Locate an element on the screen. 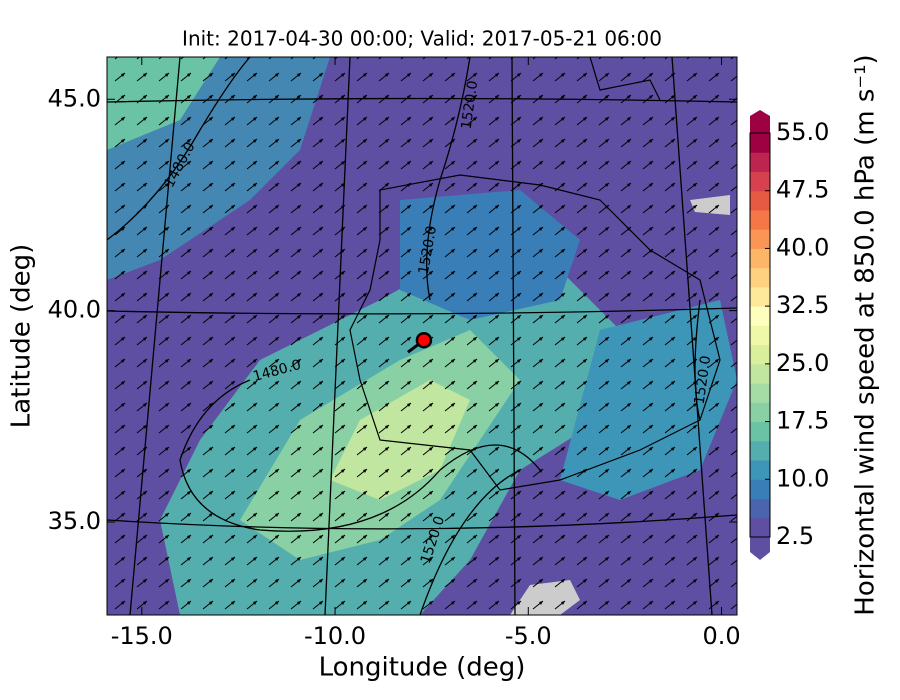 The width and height of the screenshot is (900, 700). colorbar-frame is located at coordinates (760, 335).